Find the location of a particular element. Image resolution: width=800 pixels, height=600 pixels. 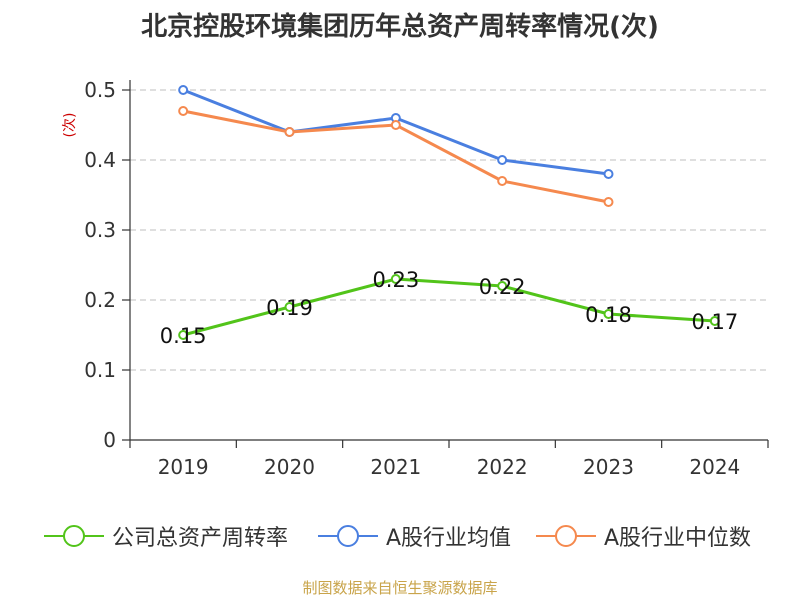

data-label: 0.23 is located at coordinates (395, 280).